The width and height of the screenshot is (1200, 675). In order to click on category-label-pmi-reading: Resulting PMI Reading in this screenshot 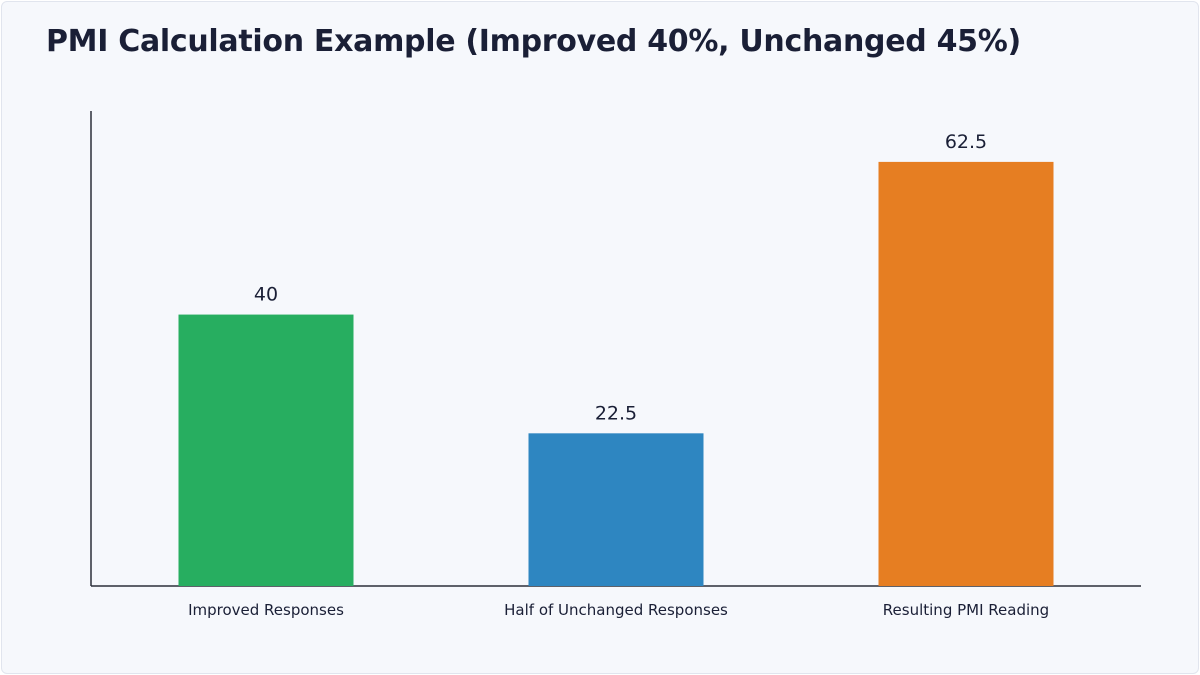, I will do `click(966, 610)`.